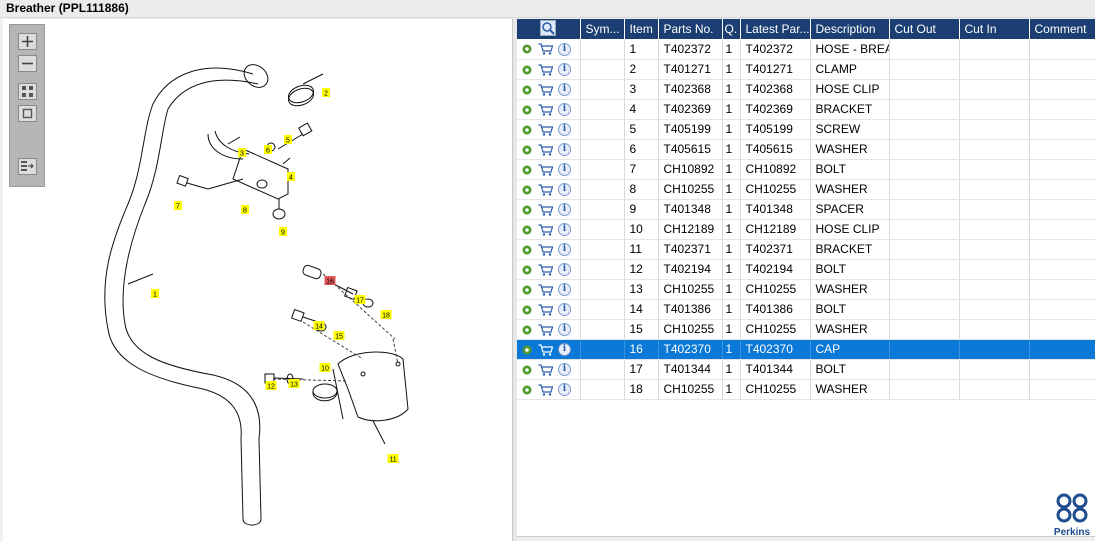 This screenshot has width=1095, height=541. Describe the element at coordinates (268, 150) in the screenshot. I see `callout-6: 6` at that location.